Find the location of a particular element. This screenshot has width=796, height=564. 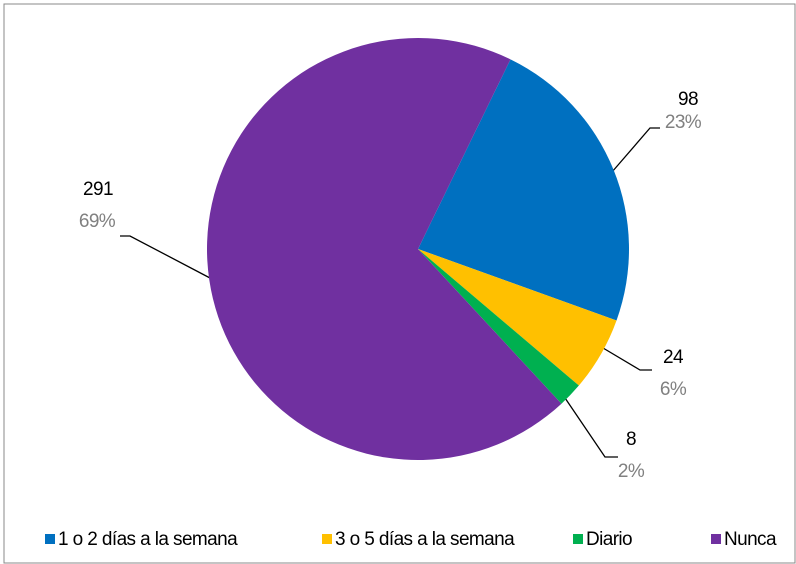

value-label: 98 is located at coordinates (688, 99).